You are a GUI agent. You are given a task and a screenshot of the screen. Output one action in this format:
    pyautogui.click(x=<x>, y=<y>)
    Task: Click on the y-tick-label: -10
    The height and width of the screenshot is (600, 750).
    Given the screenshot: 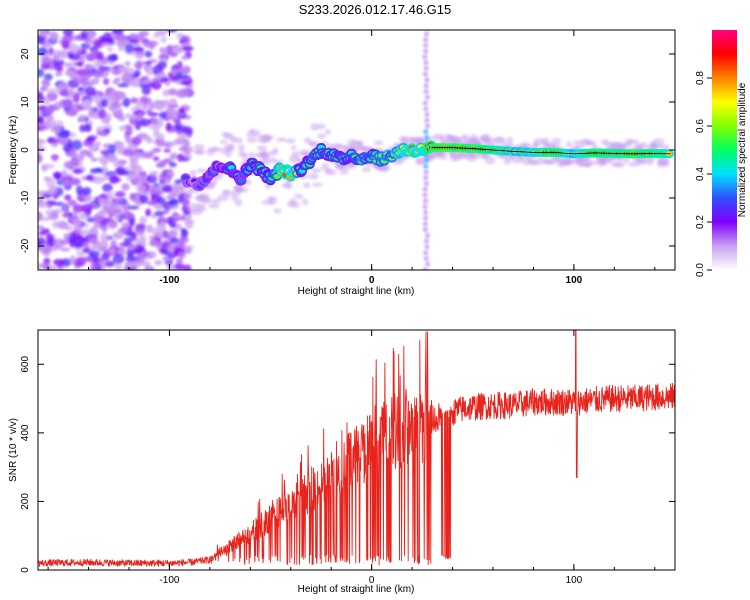 What is the action you would take?
    pyautogui.click(x=25, y=197)
    